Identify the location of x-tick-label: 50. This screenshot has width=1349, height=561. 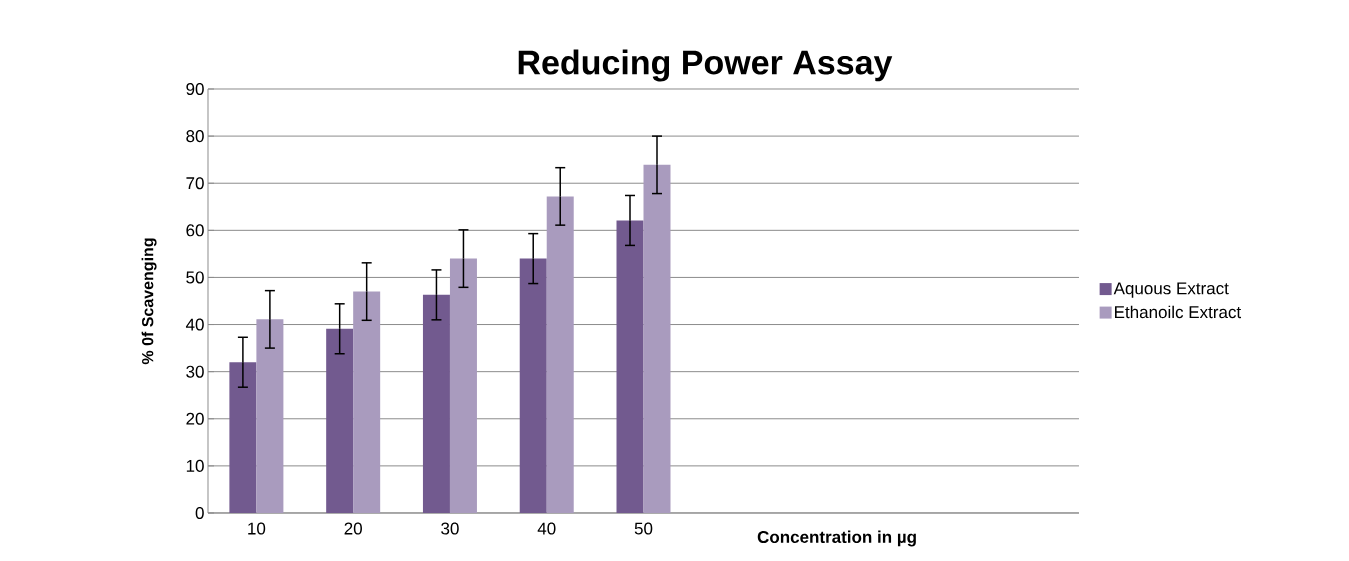
(643, 528).